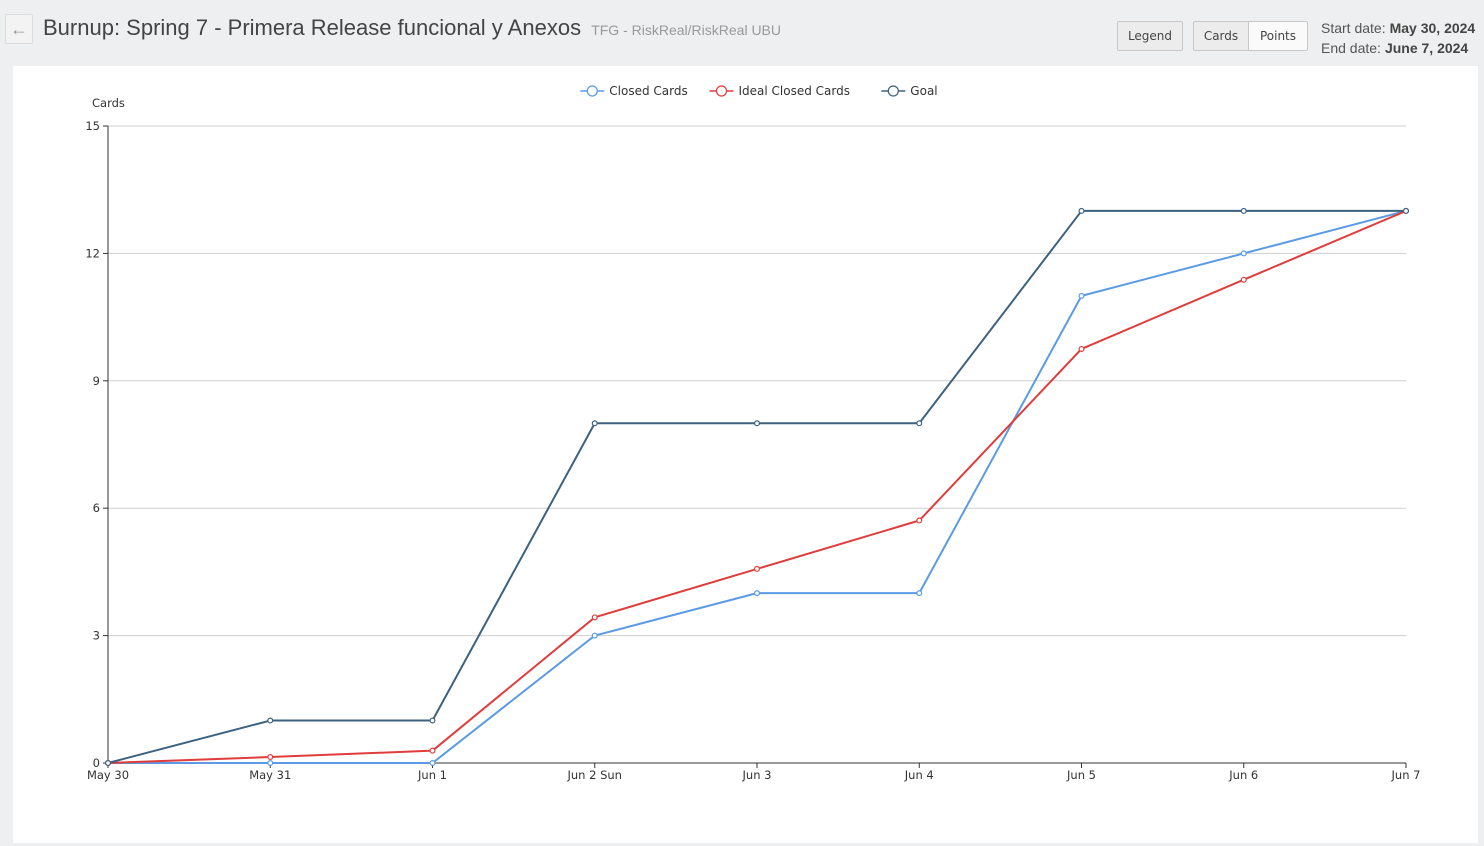 This screenshot has height=846, width=1484. What do you see at coordinates (757, 775) in the screenshot?
I see `x-tick-label: Jun 3` at bounding box center [757, 775].